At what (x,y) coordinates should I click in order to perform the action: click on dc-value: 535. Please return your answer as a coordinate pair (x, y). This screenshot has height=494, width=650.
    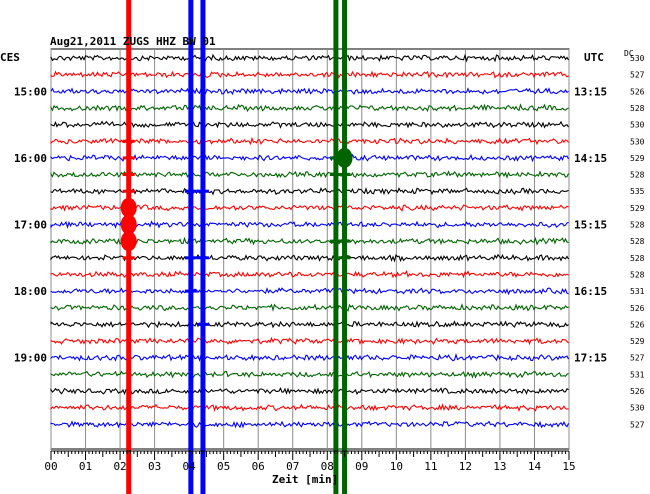
    Looking at the image, I should click on (637, 191).